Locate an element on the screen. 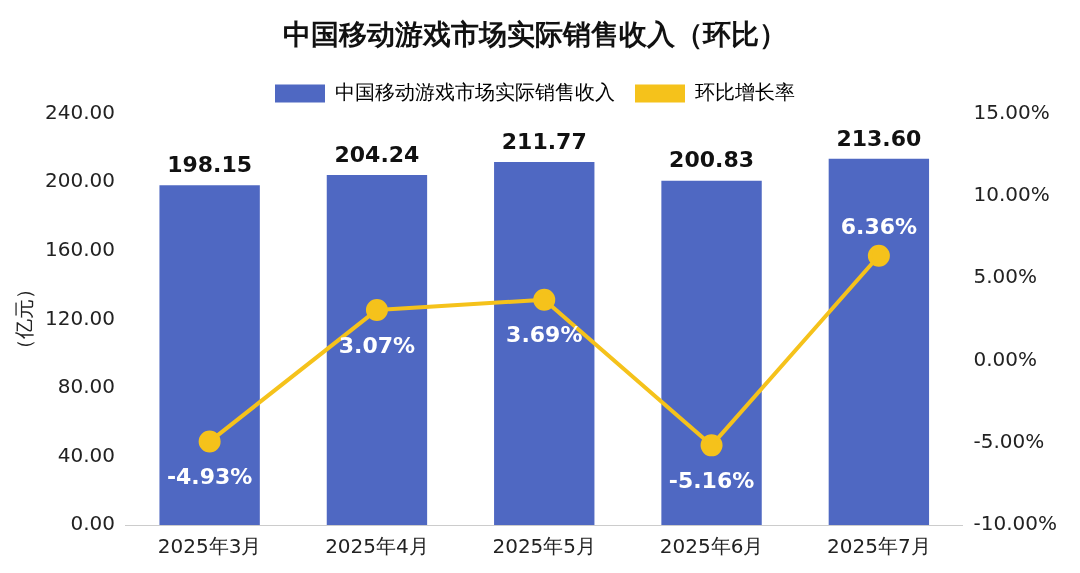  data-label: 6.36% is located at coordinates (879, 227).